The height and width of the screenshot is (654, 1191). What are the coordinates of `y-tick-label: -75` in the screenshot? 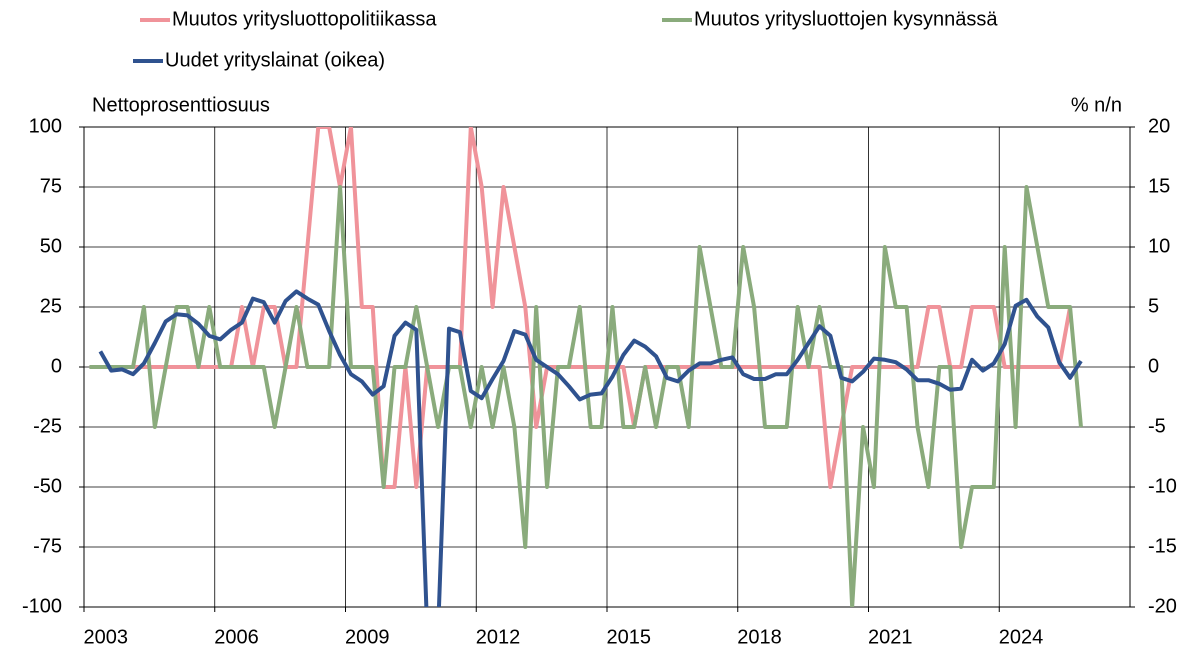 It's located at (47, 546).